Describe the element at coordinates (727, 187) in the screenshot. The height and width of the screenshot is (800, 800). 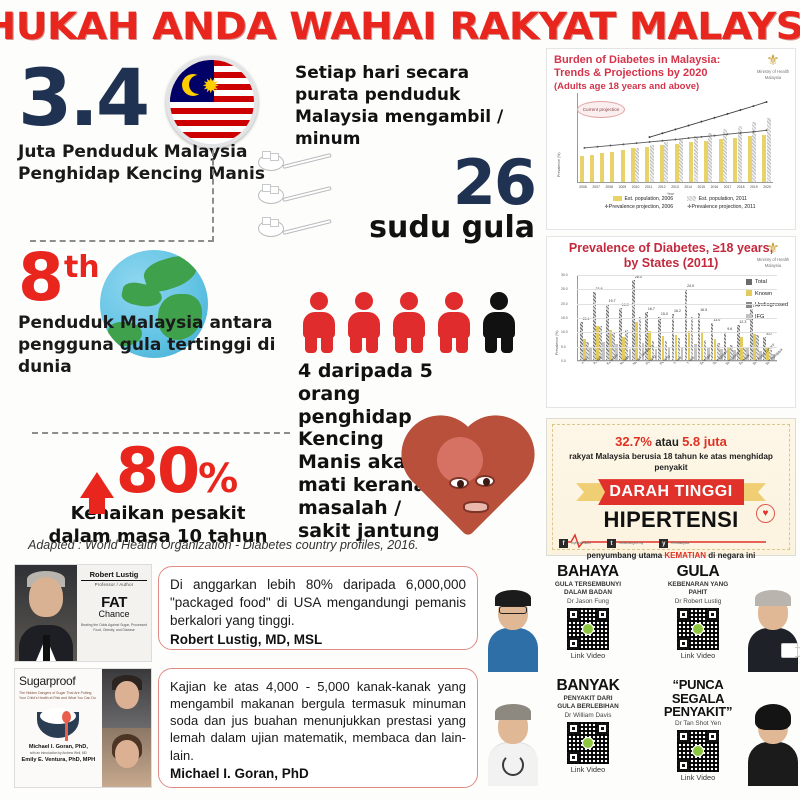
I see `chart1-xtick: 2017` at that location.